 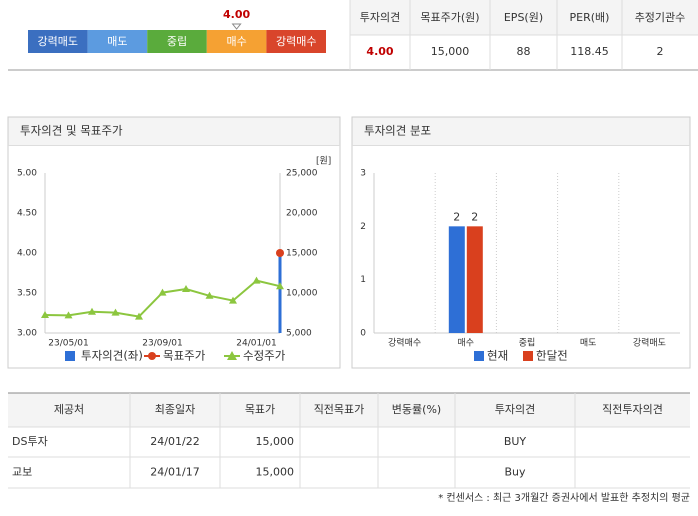 What do you see at coordinates (302, 294) in the screenshot?
I see `y2-tick-label: 10,000` at bounding box center [302, 294].